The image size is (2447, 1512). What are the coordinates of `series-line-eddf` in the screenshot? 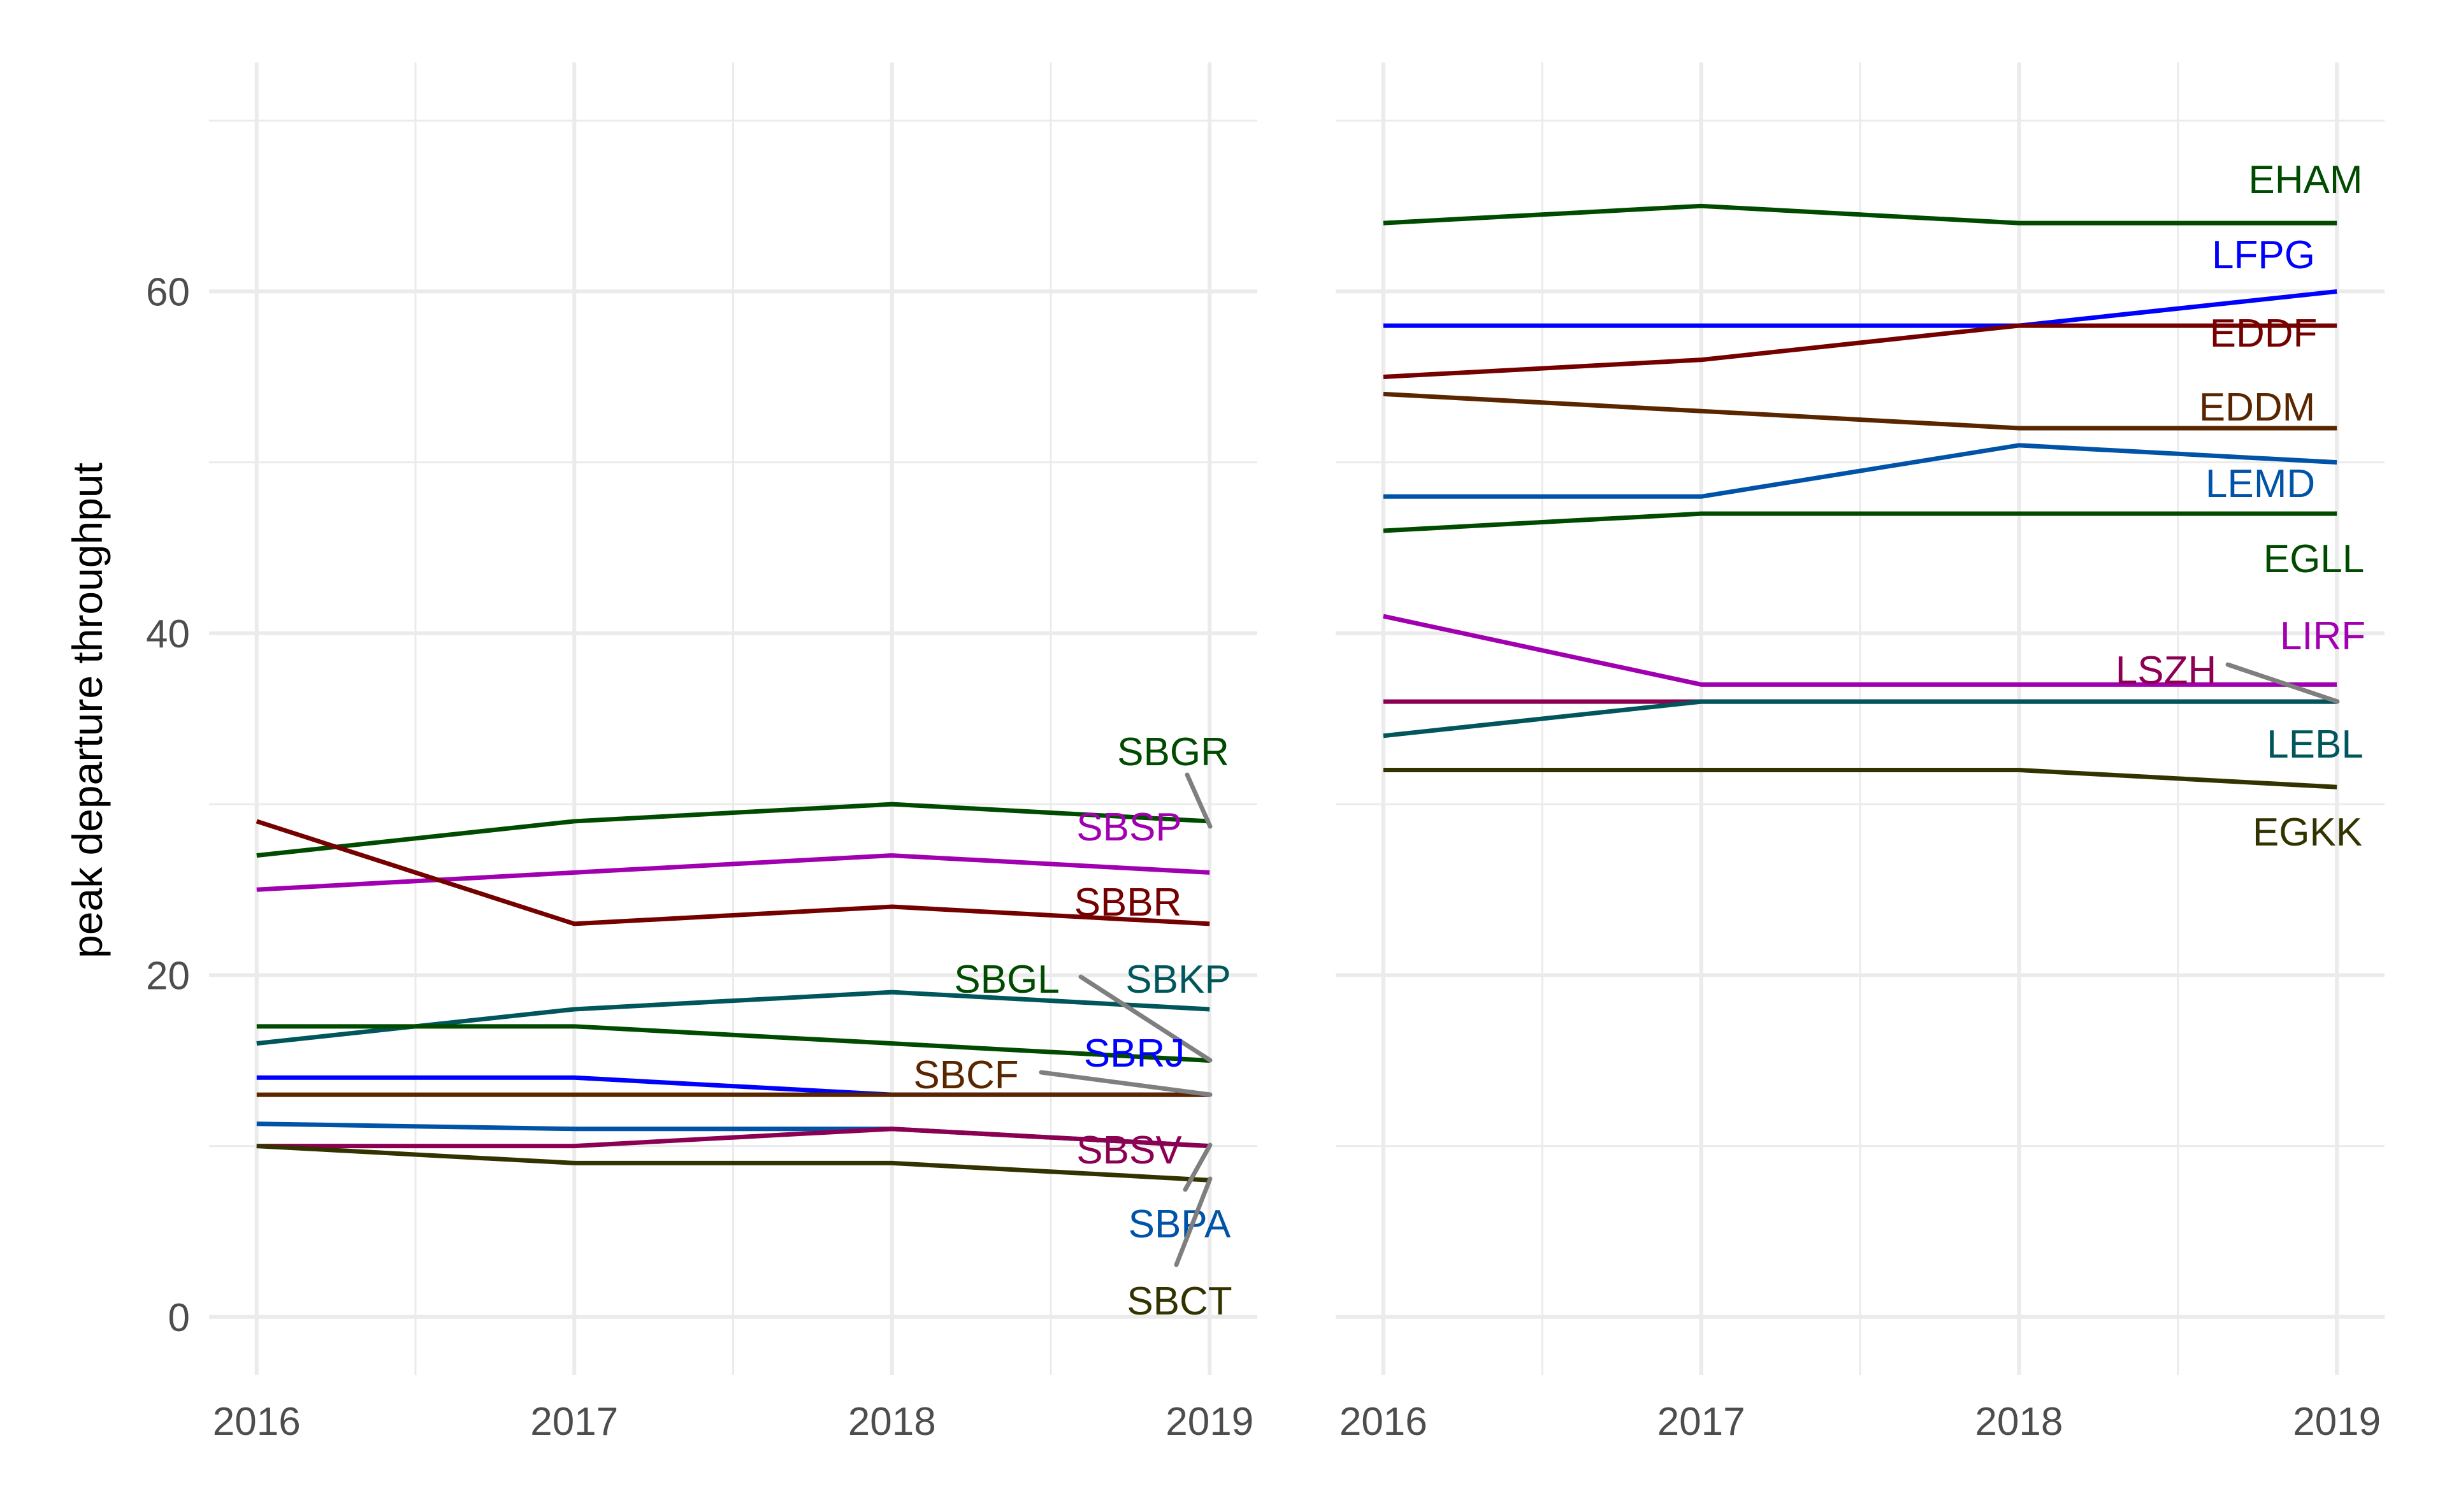 It's located at (1860, 351).